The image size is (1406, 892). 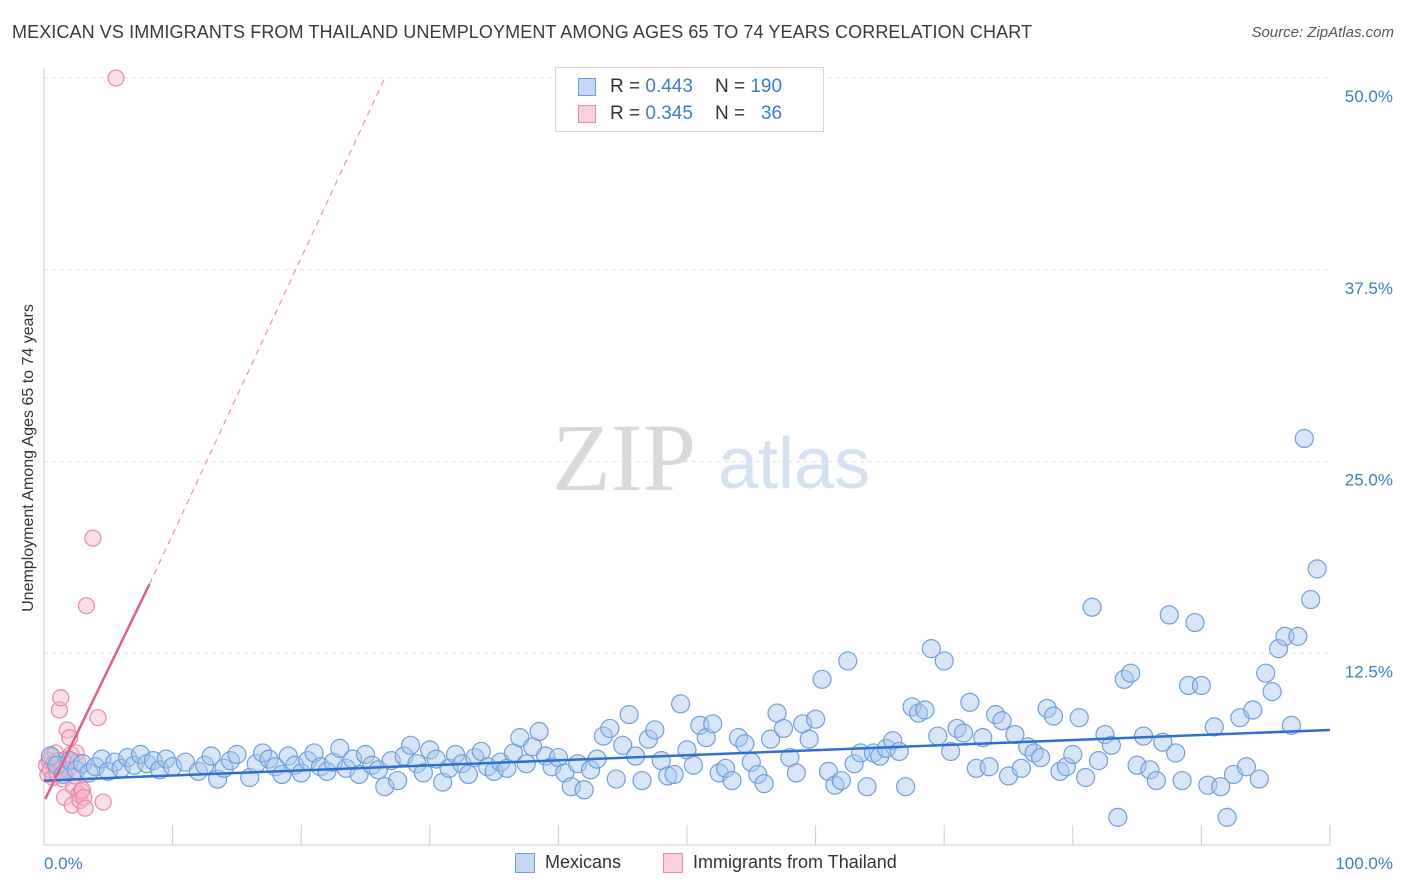 What do you see at coordinates (525, 862) in the screenshot?
I see `series-swatch-mexicans` at bounding box center [525, 862].